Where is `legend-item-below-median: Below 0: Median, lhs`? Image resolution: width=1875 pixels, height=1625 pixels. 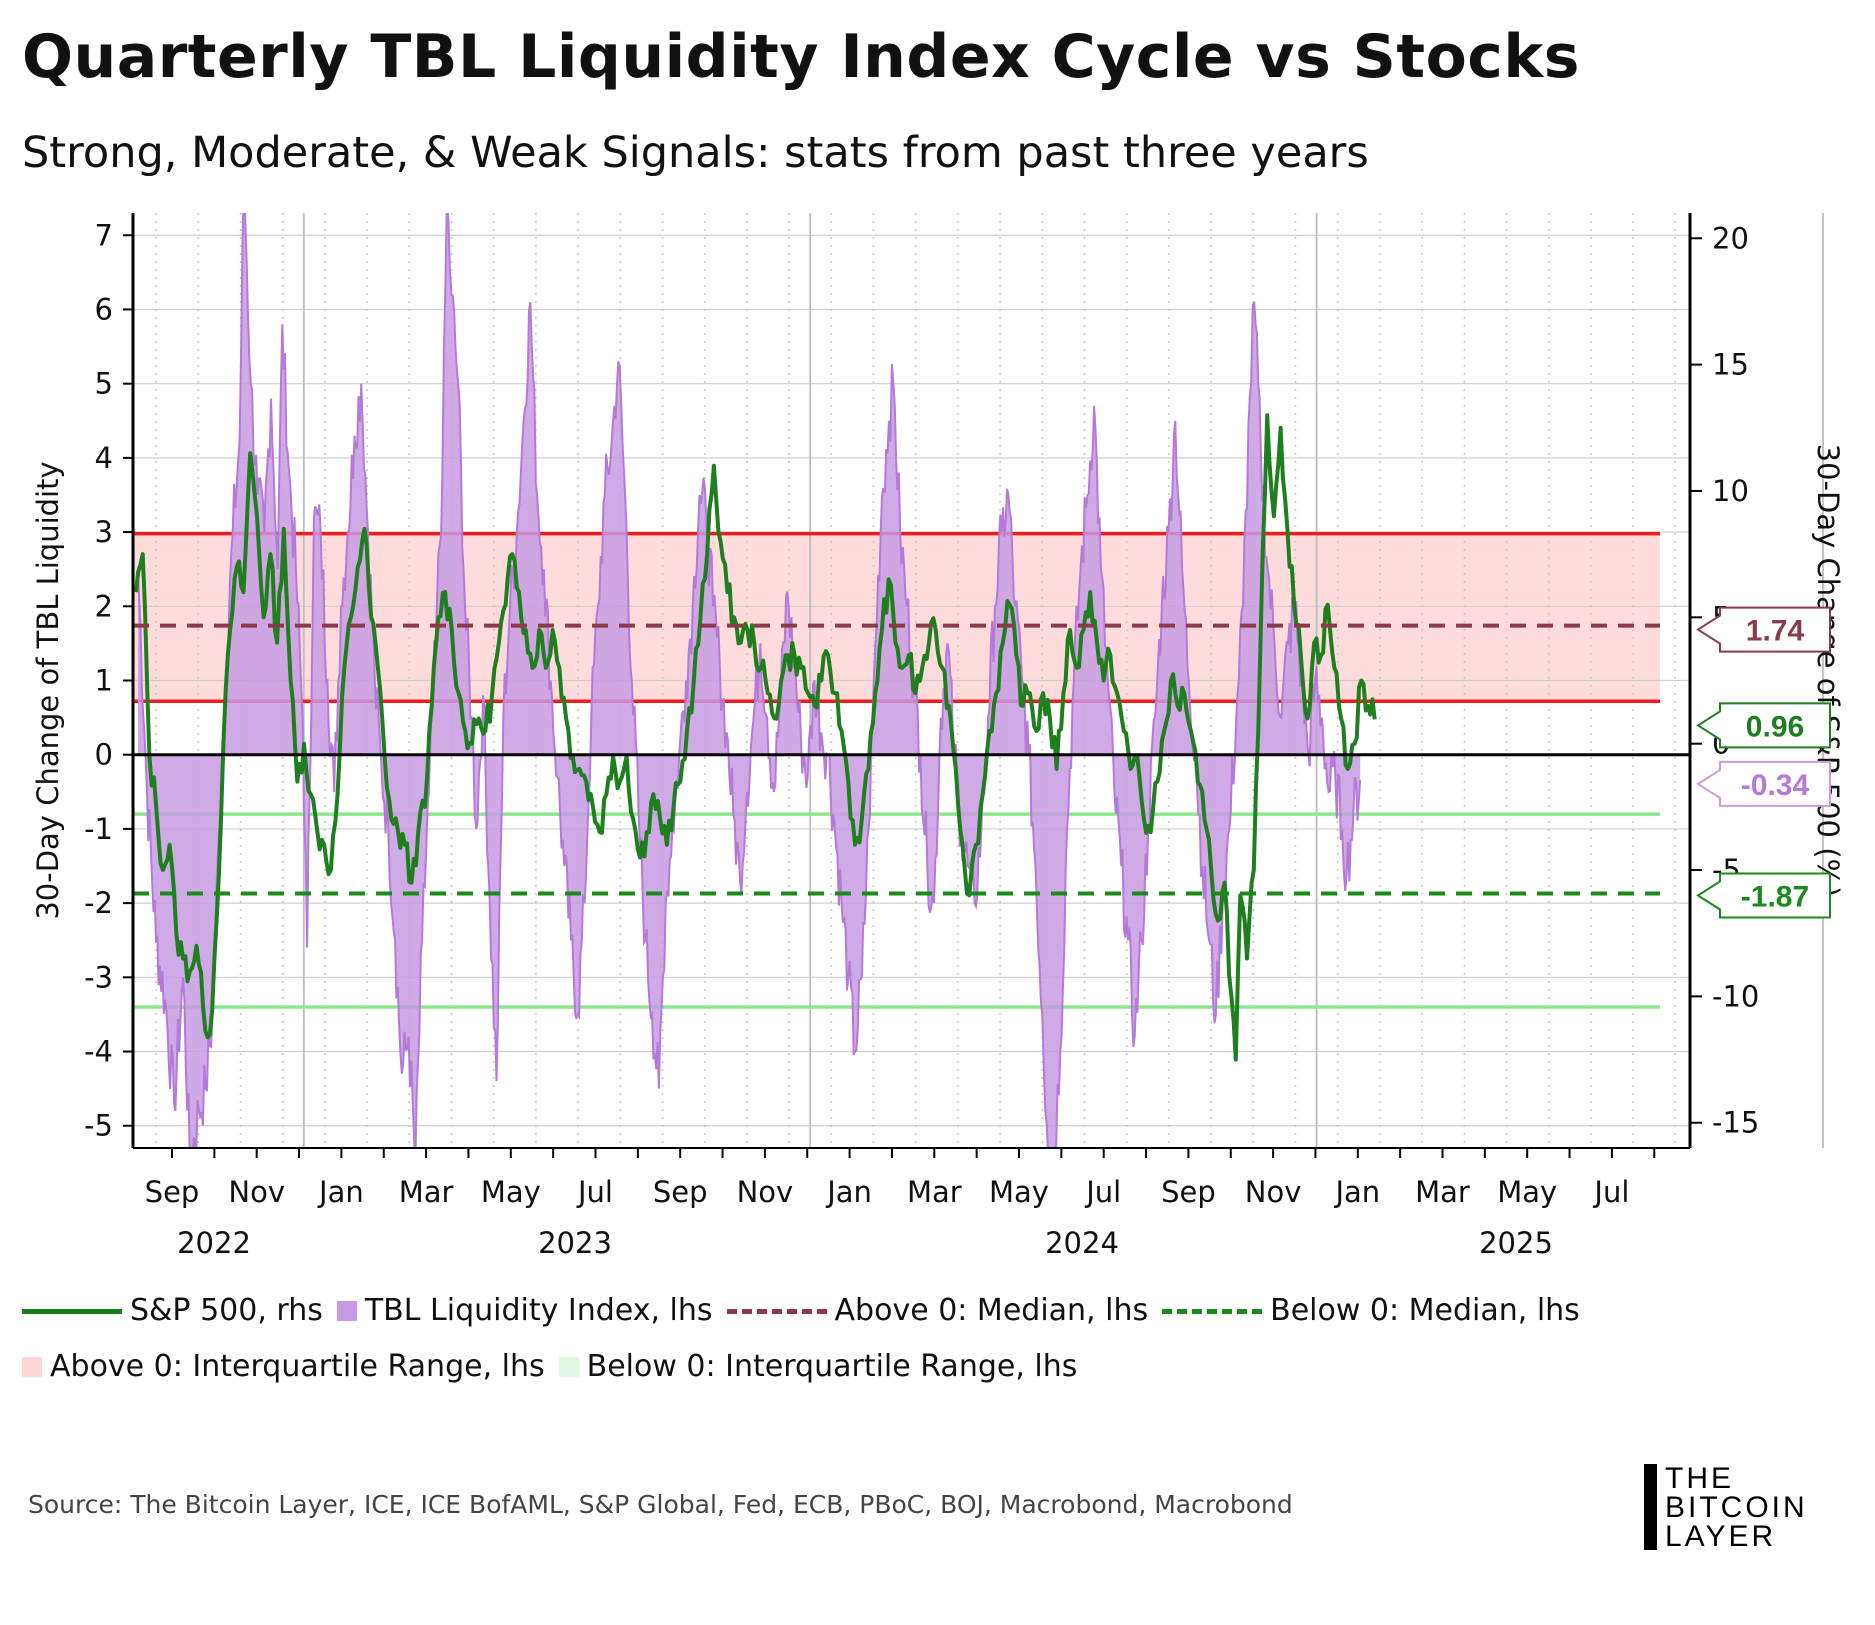 legend-item-below-median: Below 0: Median, lhs is located at coordinates (1371, 1311).